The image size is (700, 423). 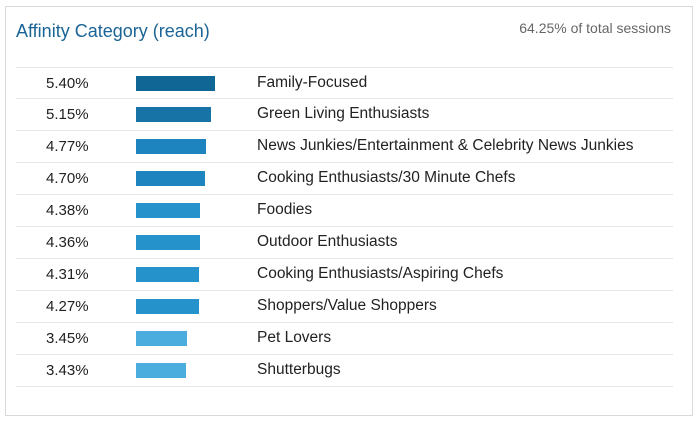 What do you see at coordinates (294, 337) in the screenshot?
I see `category-label: Pet Lovers` at bounding box center [294, 337].